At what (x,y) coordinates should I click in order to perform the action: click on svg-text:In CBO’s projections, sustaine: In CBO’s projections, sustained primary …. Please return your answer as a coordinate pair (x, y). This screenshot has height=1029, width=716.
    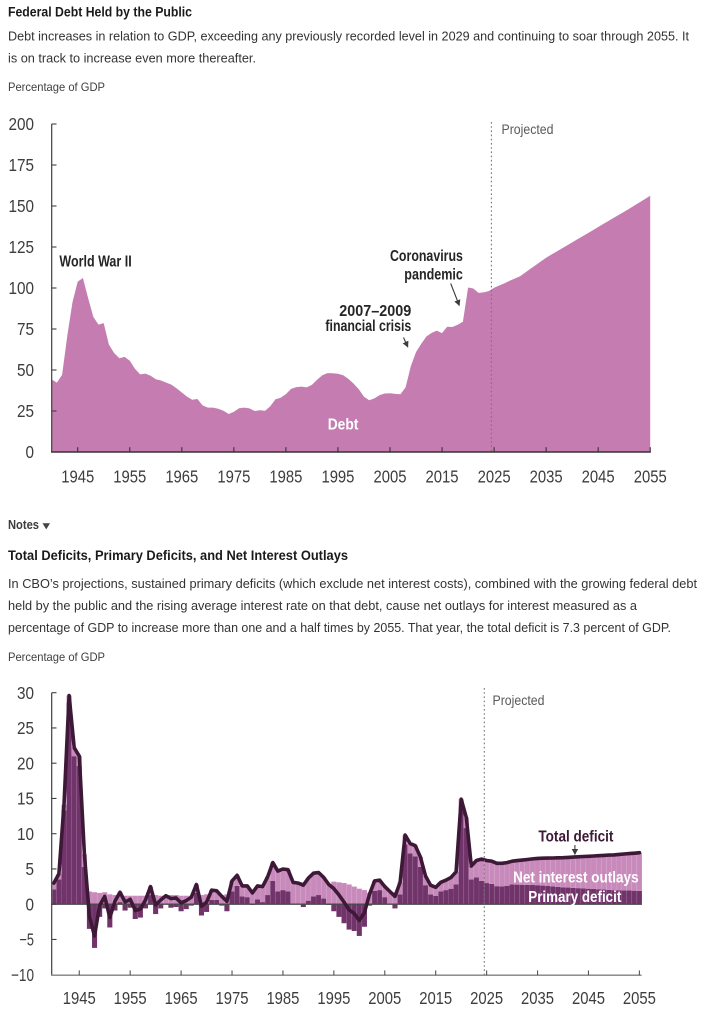
    Looking at the image, I should click on (352, 583).